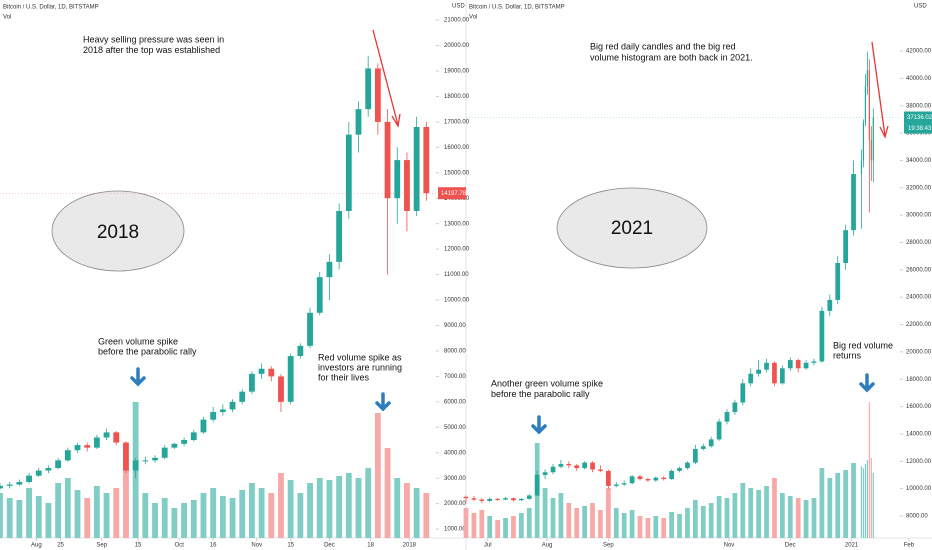  I want to click on x-tick-label: Aug, so click(547, 546).